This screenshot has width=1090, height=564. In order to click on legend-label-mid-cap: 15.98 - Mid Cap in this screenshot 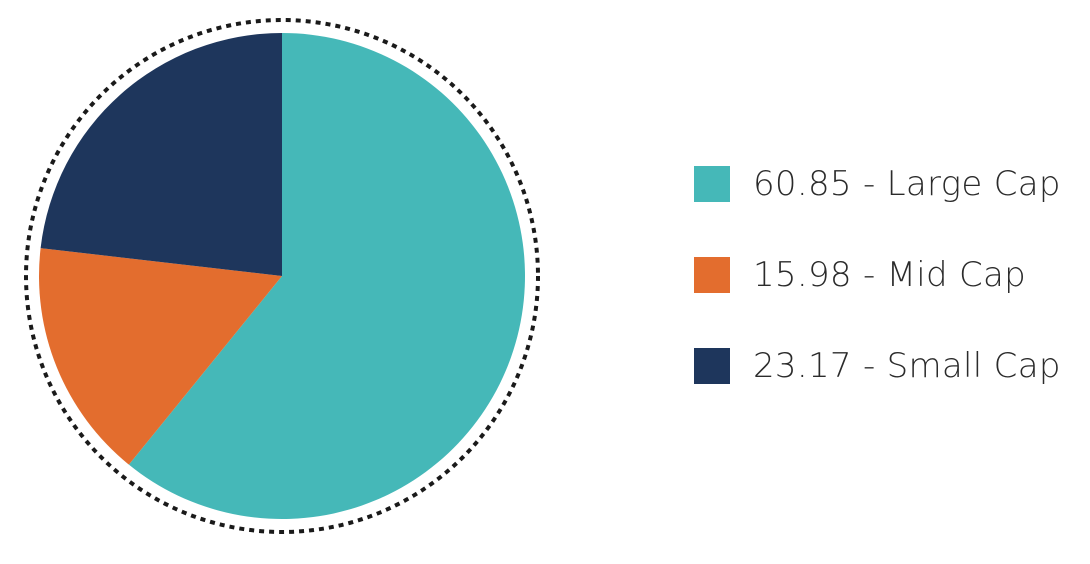, I will do `click(890, 275)`.